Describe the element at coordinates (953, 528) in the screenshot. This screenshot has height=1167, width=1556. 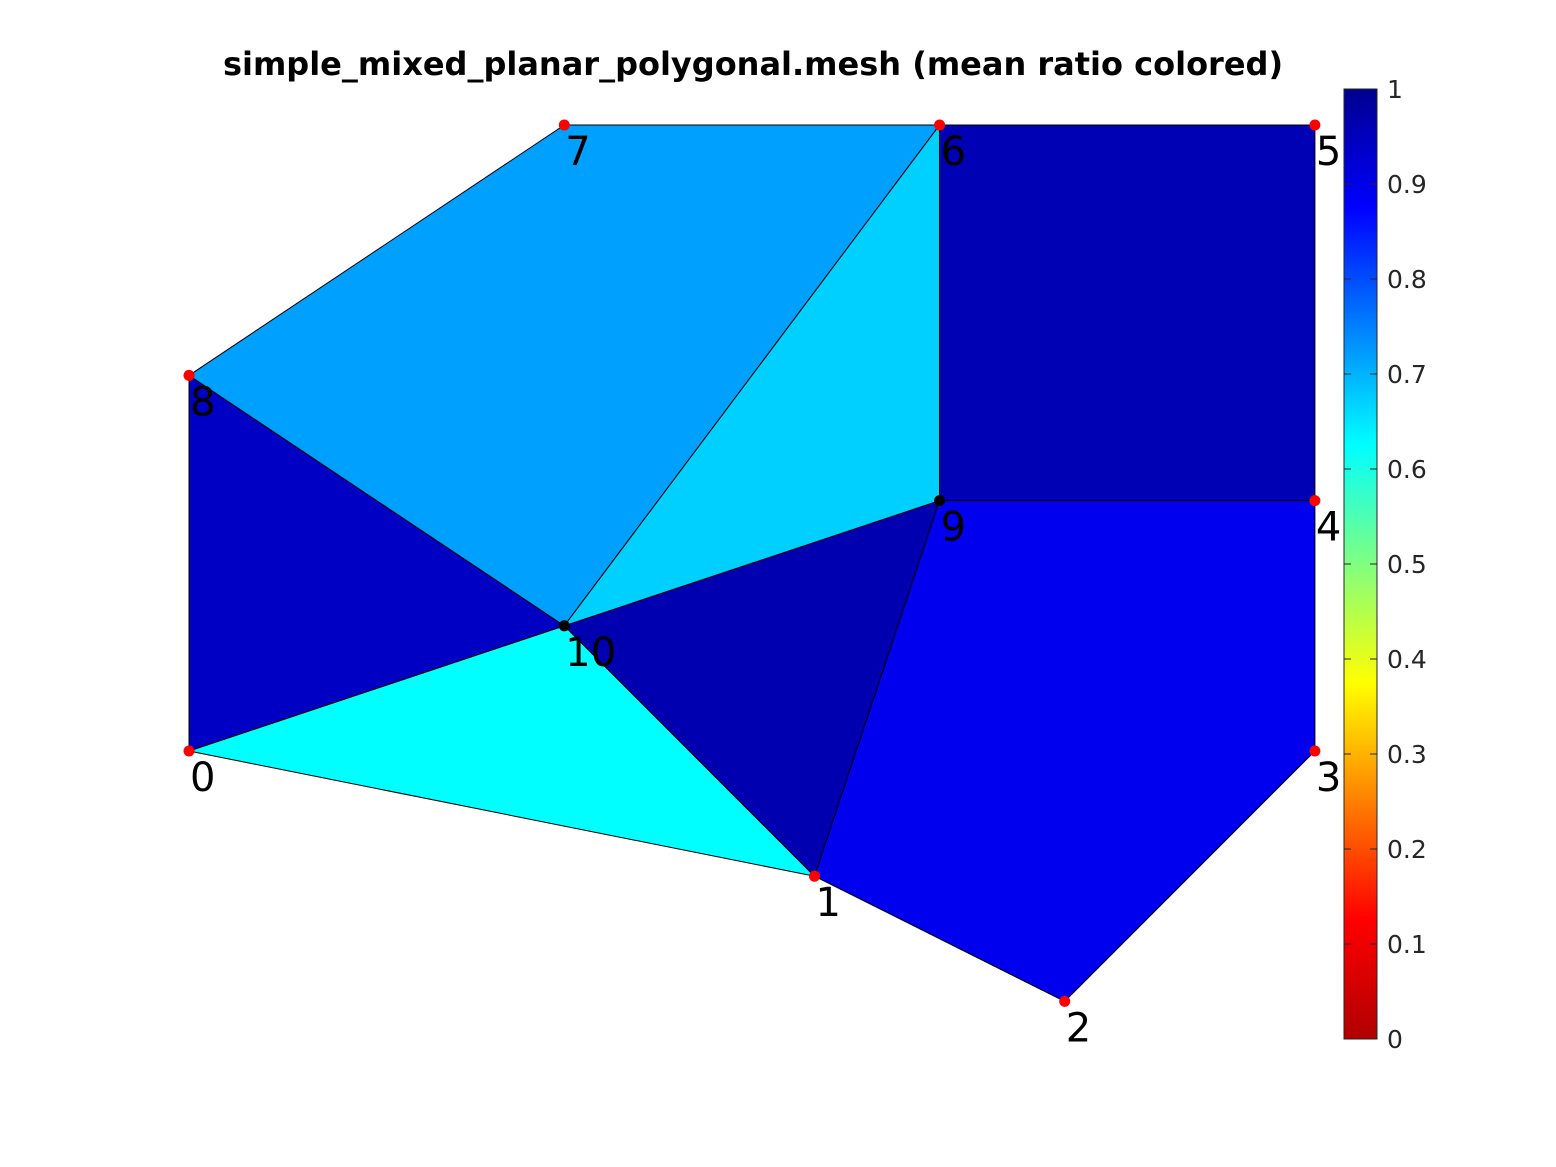
I see `node-label-9: 9` at that location.